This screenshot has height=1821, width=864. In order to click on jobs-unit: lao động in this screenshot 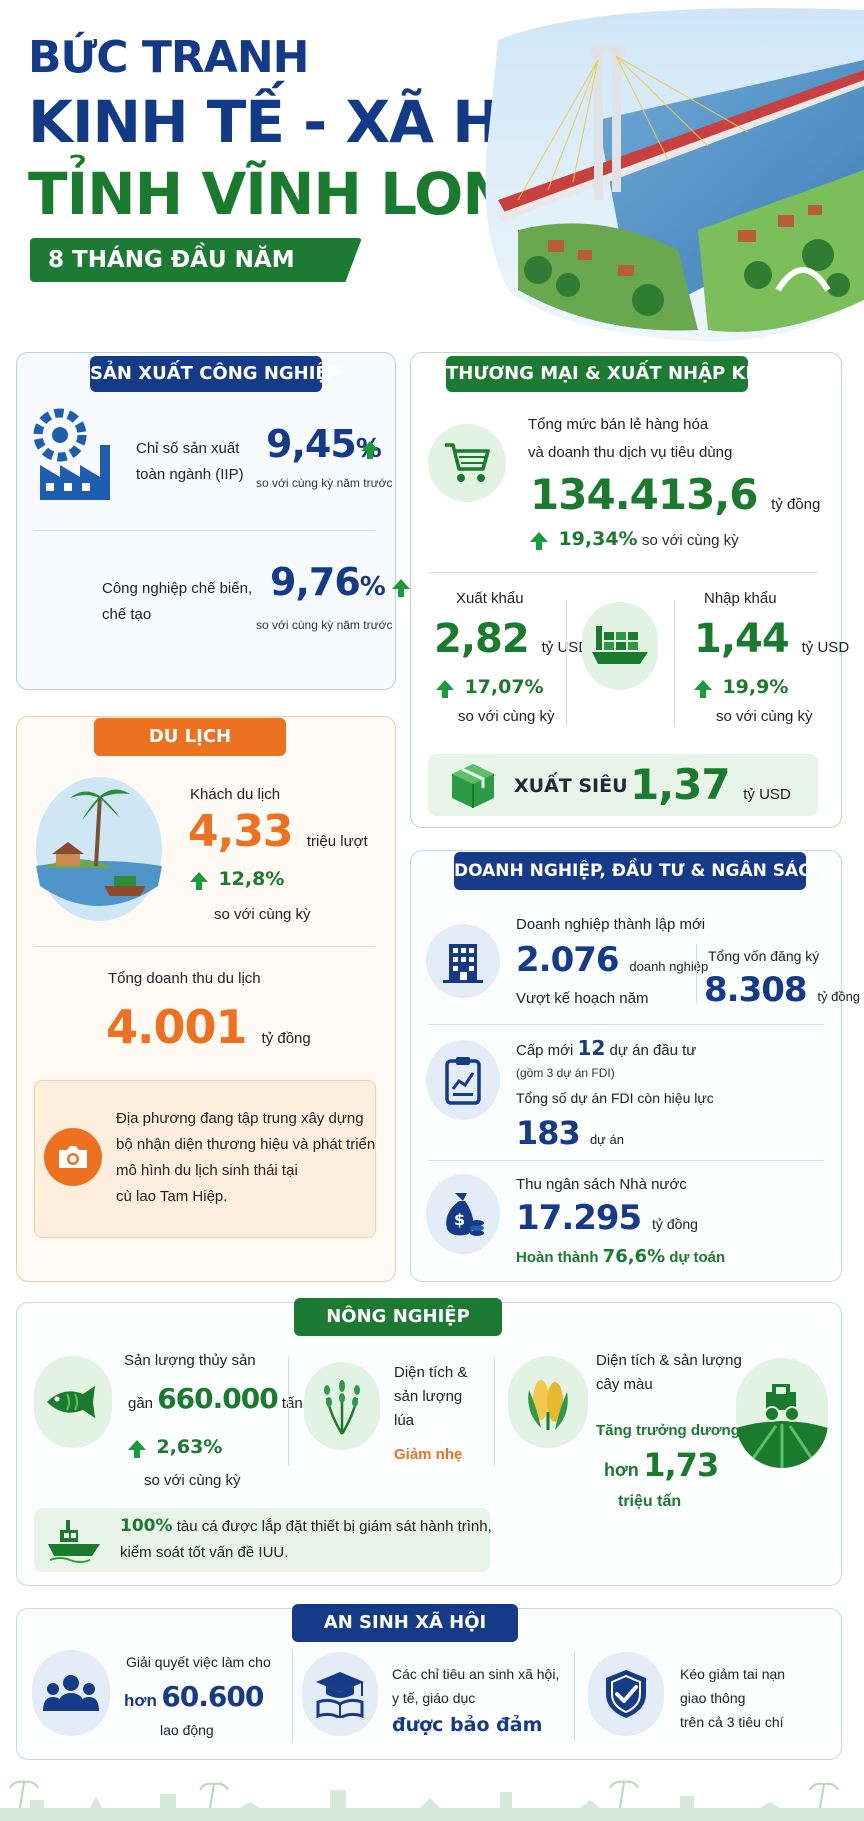, I will do `click(187, 1730)`.